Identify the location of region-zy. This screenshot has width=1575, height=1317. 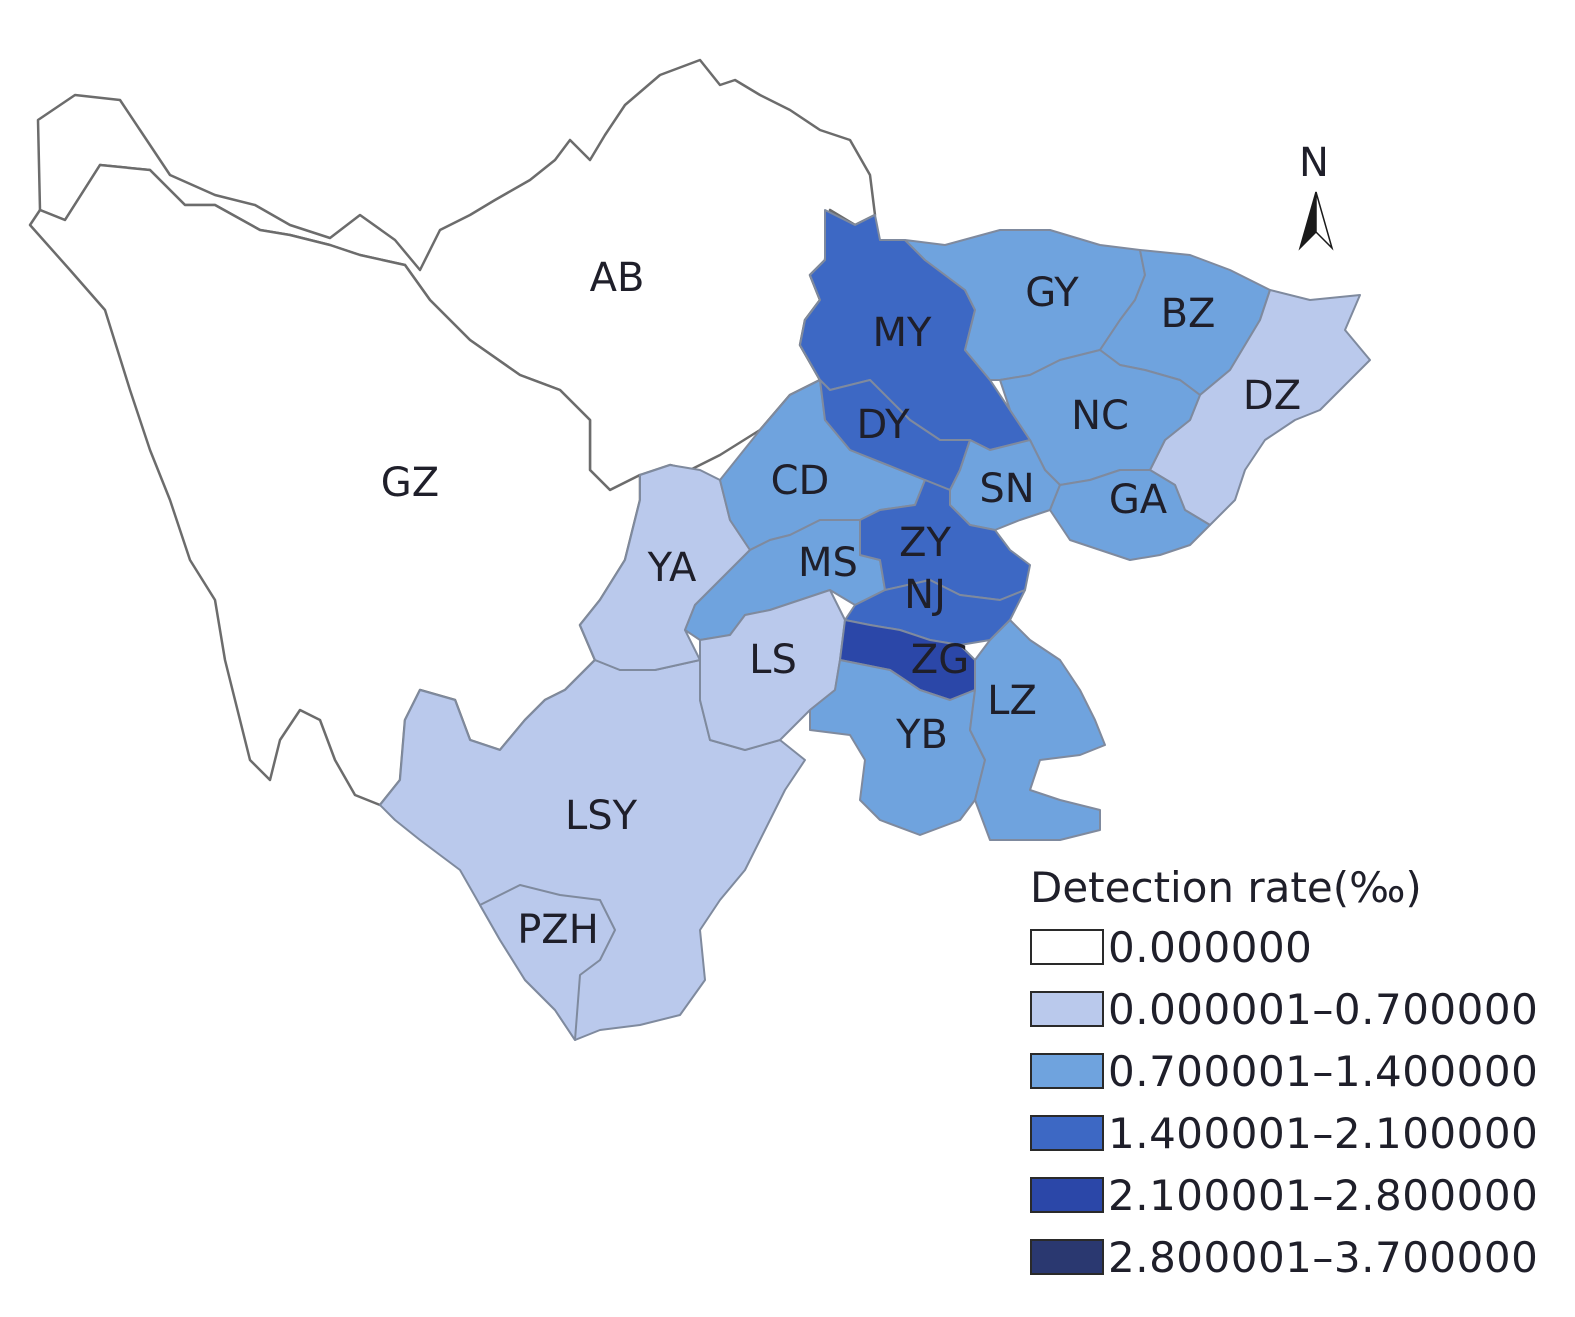
(945, 540).